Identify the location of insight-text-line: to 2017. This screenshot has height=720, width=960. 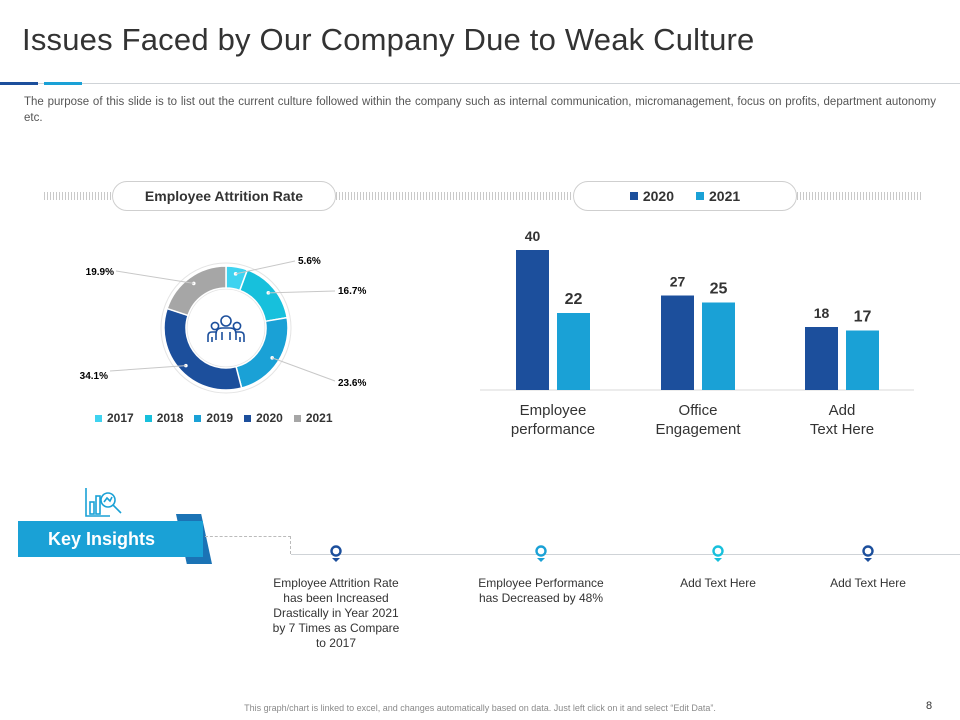
(336, 643).